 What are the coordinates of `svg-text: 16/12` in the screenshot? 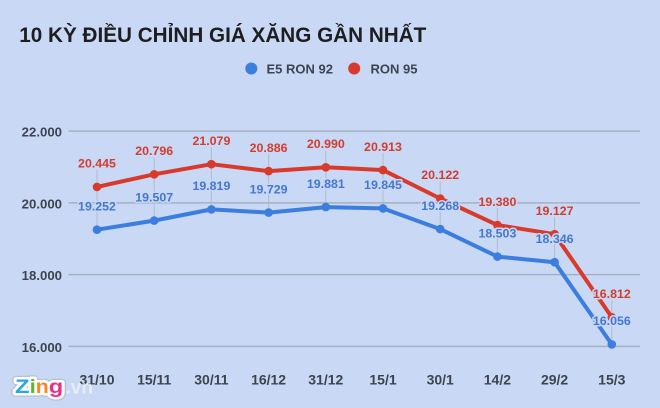 It's located at (268, 380).